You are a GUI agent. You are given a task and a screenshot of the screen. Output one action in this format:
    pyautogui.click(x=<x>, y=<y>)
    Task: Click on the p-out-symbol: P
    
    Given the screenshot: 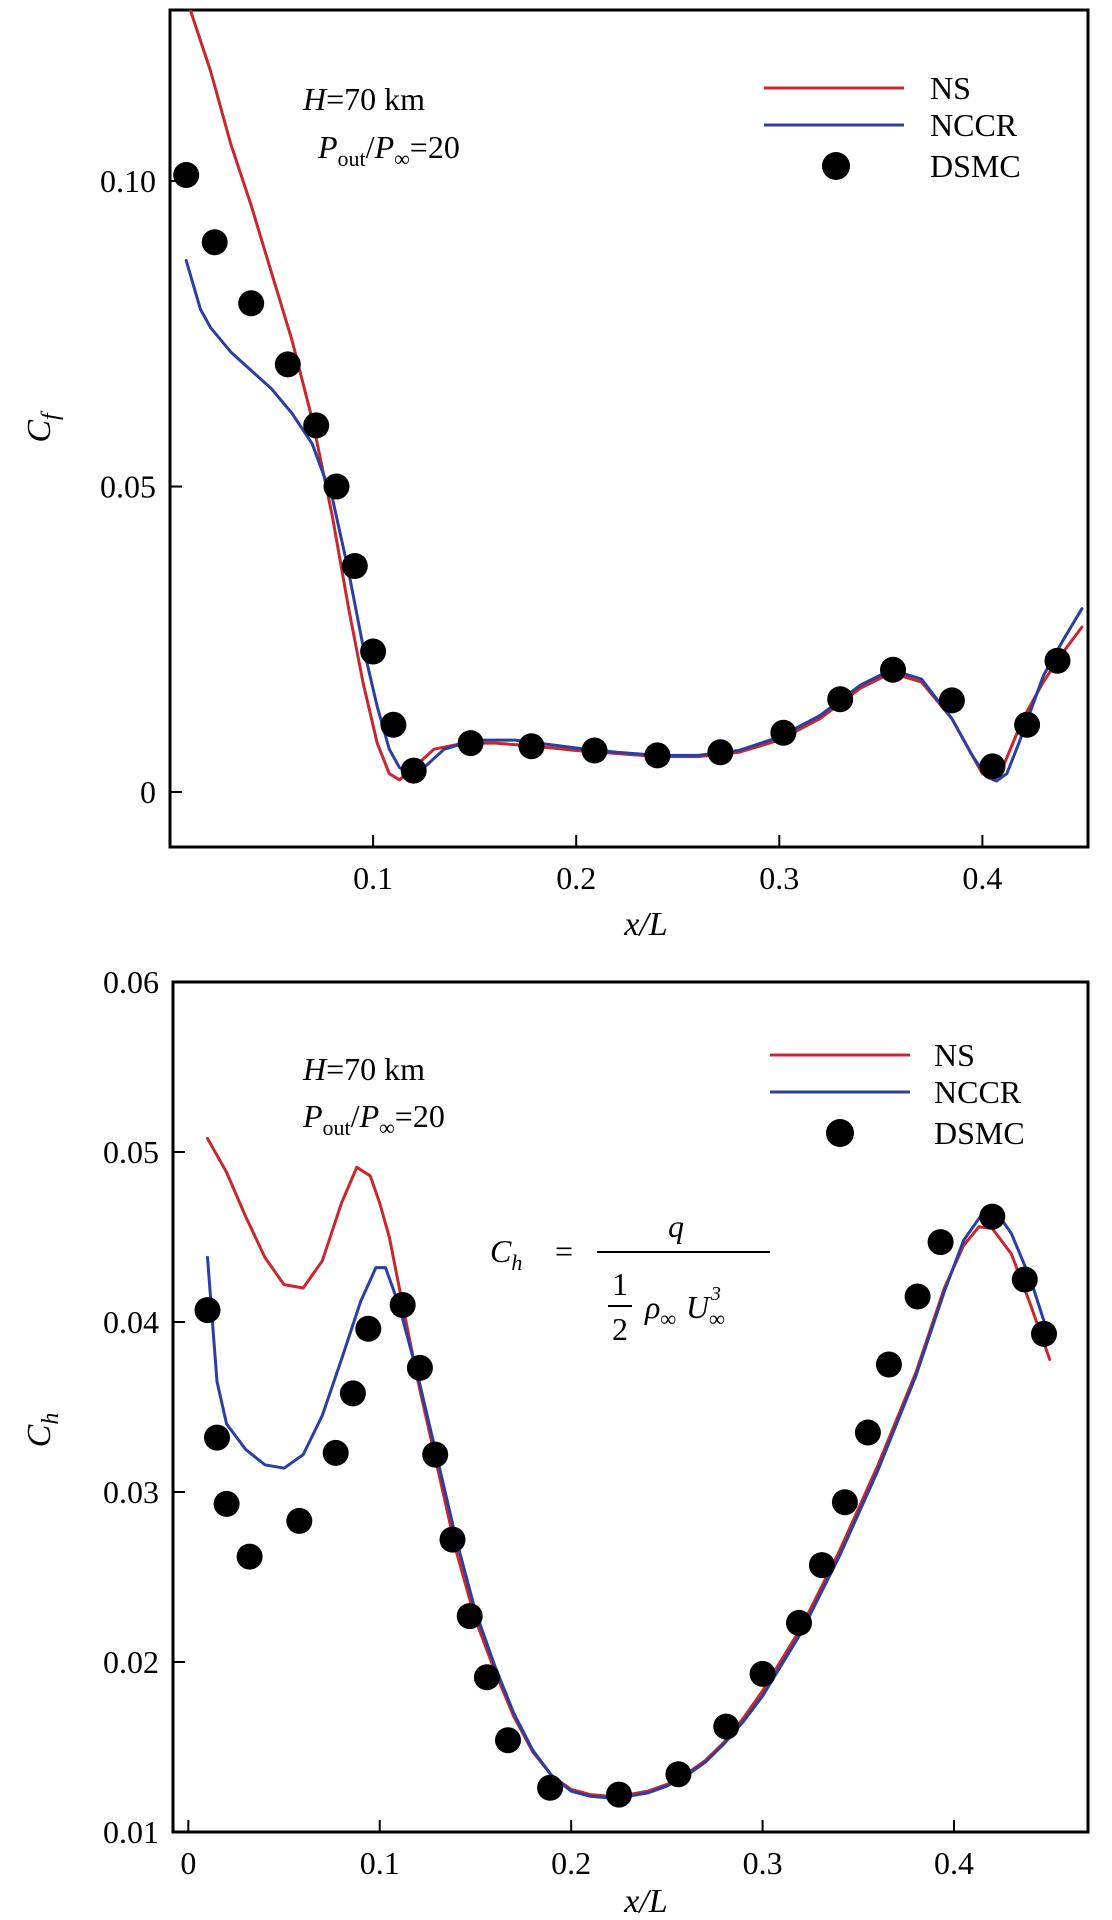 What is the action you would take?
    pyautogui.click(x=312, y=1116)
    